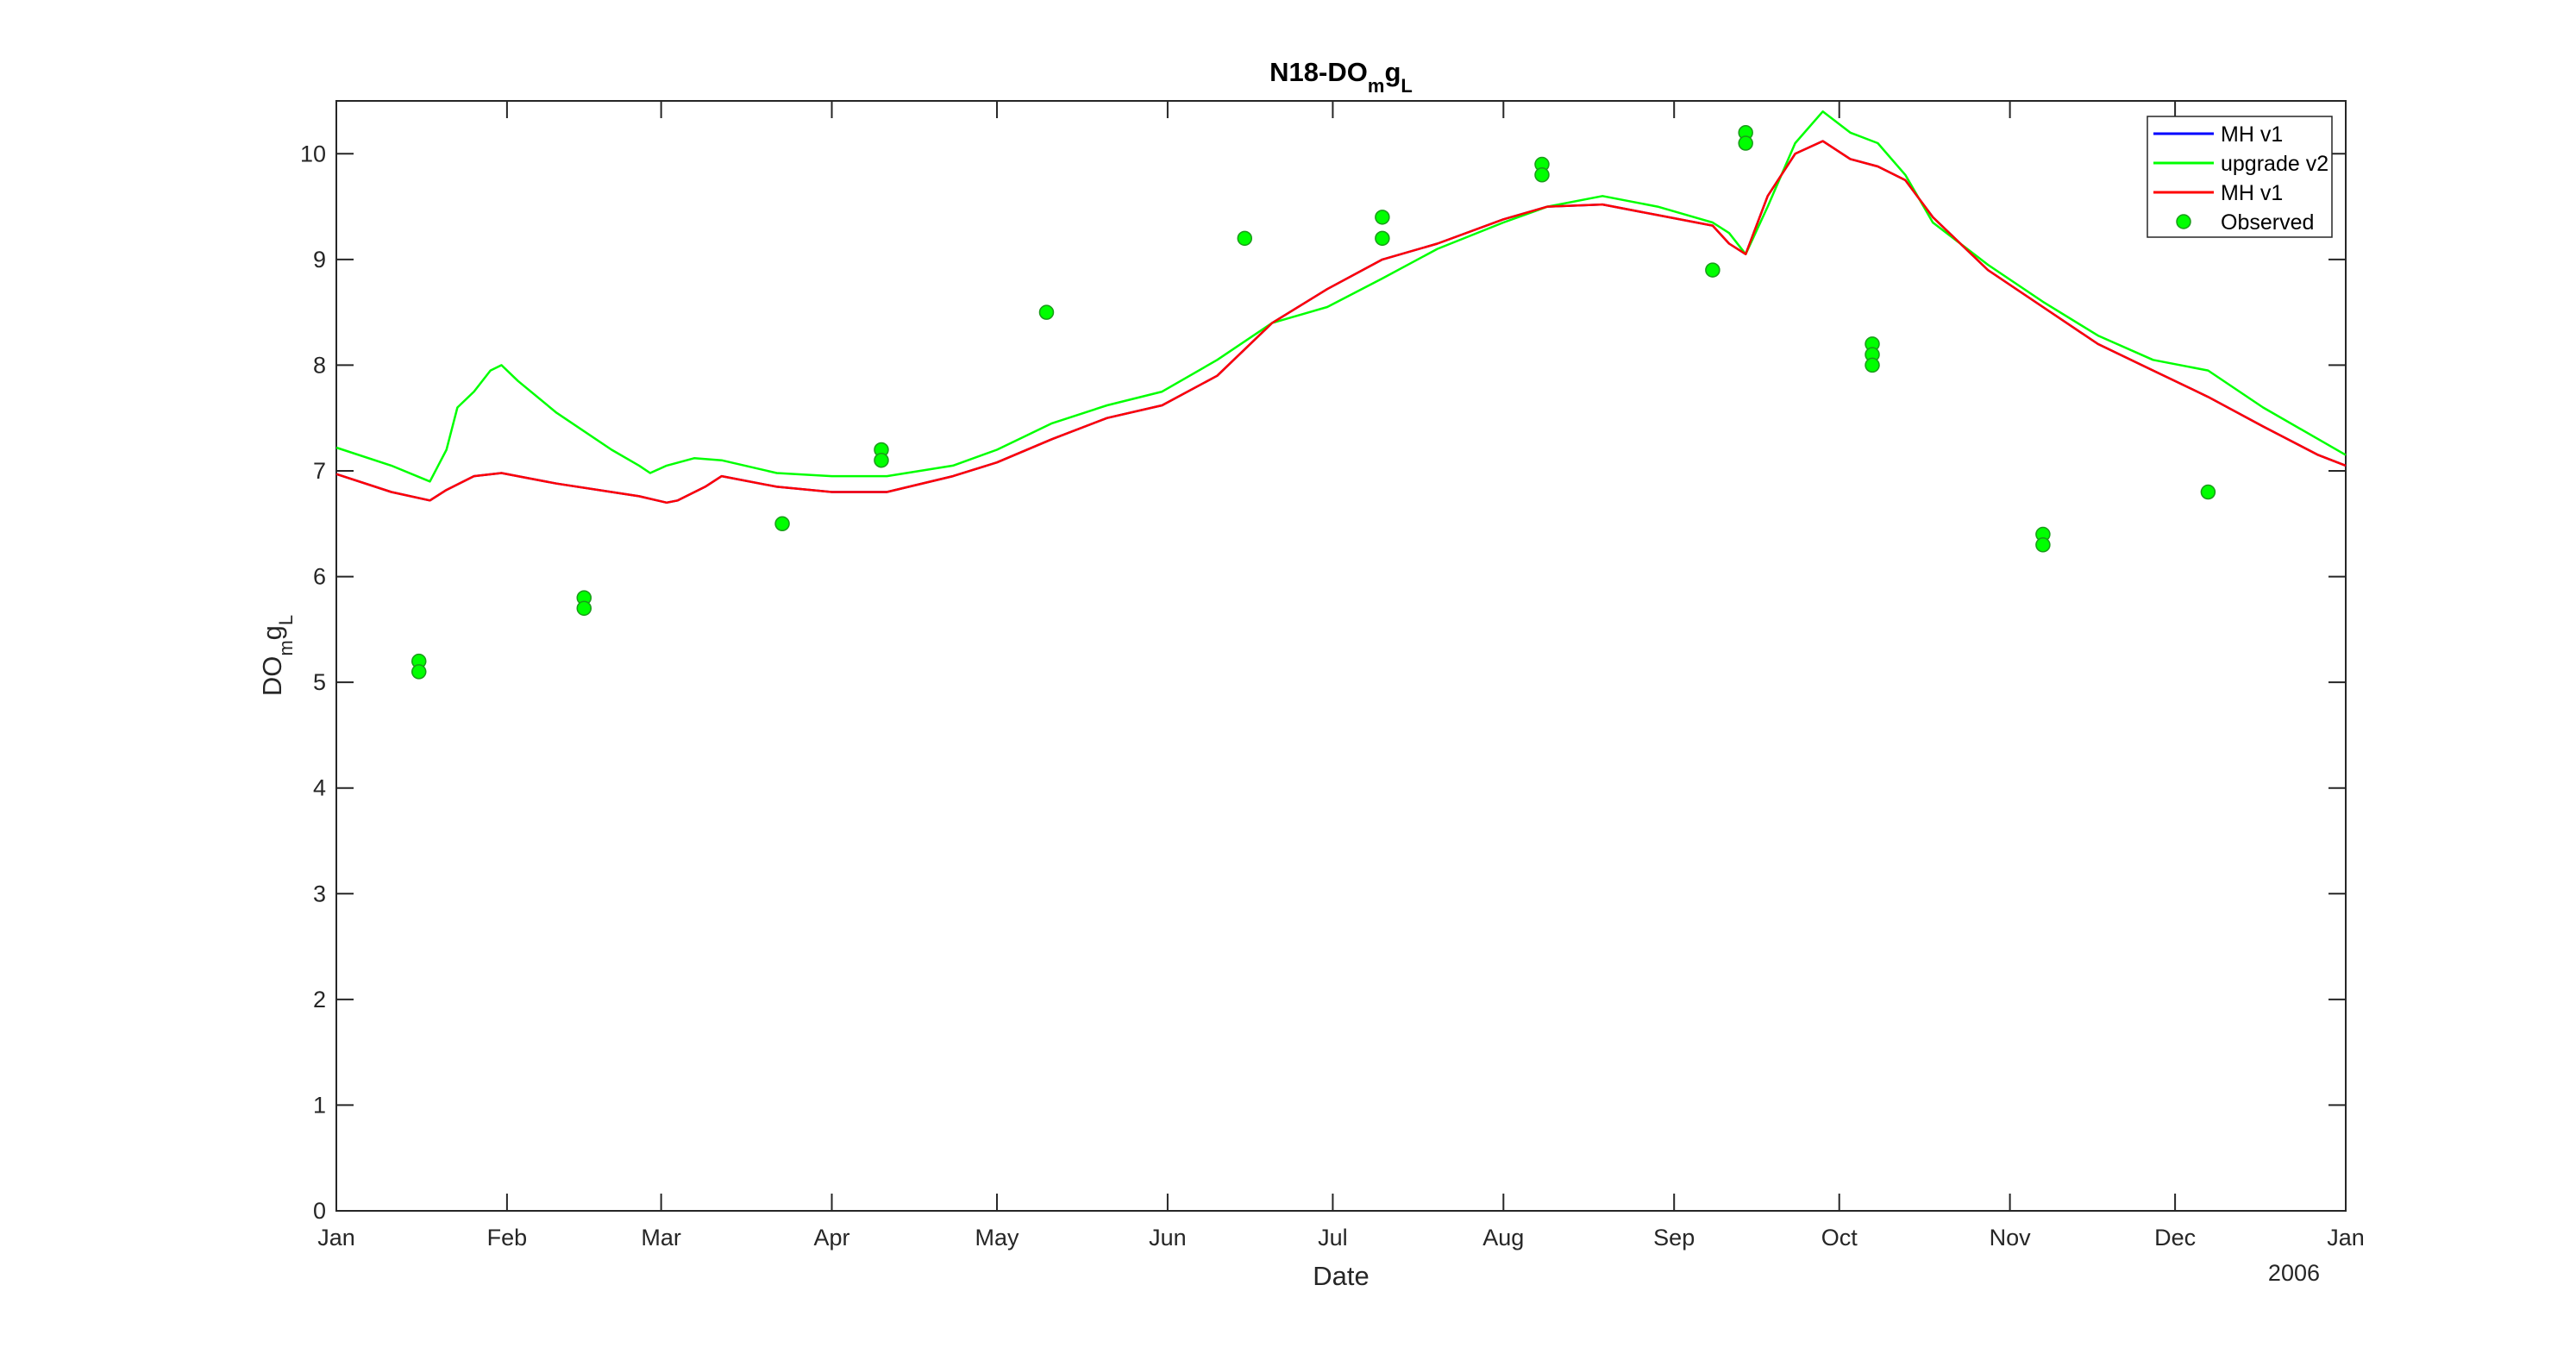 The height and width of the screenshot is (1354, 2576). Describe the element at coordinates (286, 620) in the screenshot. I see `y-axis-label-sub2: L` at that location.